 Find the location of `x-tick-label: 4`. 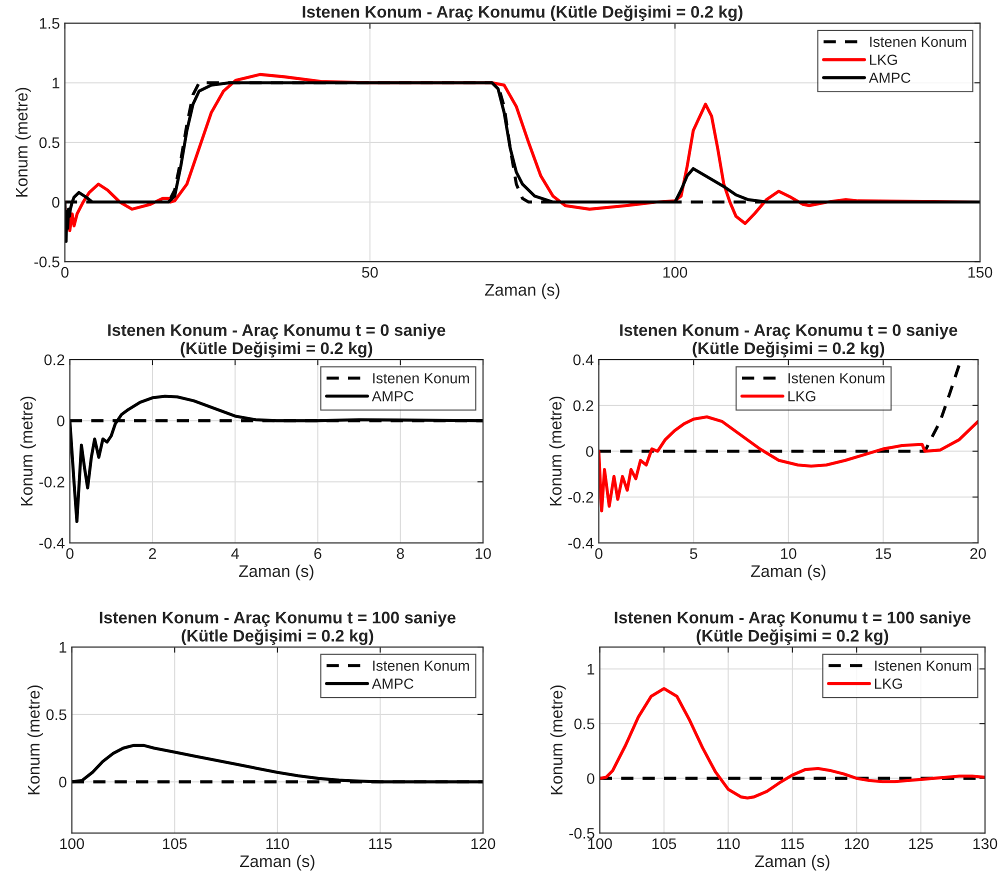

x-tick-label: 4 is located at coordinates (235, 553).